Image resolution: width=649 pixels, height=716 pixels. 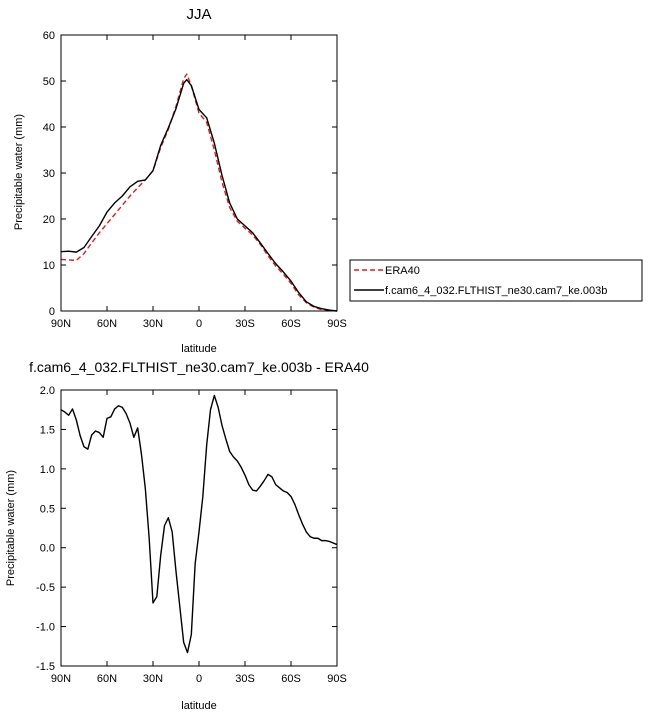 What do you see at coordinates (291, 324) in the screenshot?
I see `top-xtick-label: 60S` at bounding box center [291, 324].